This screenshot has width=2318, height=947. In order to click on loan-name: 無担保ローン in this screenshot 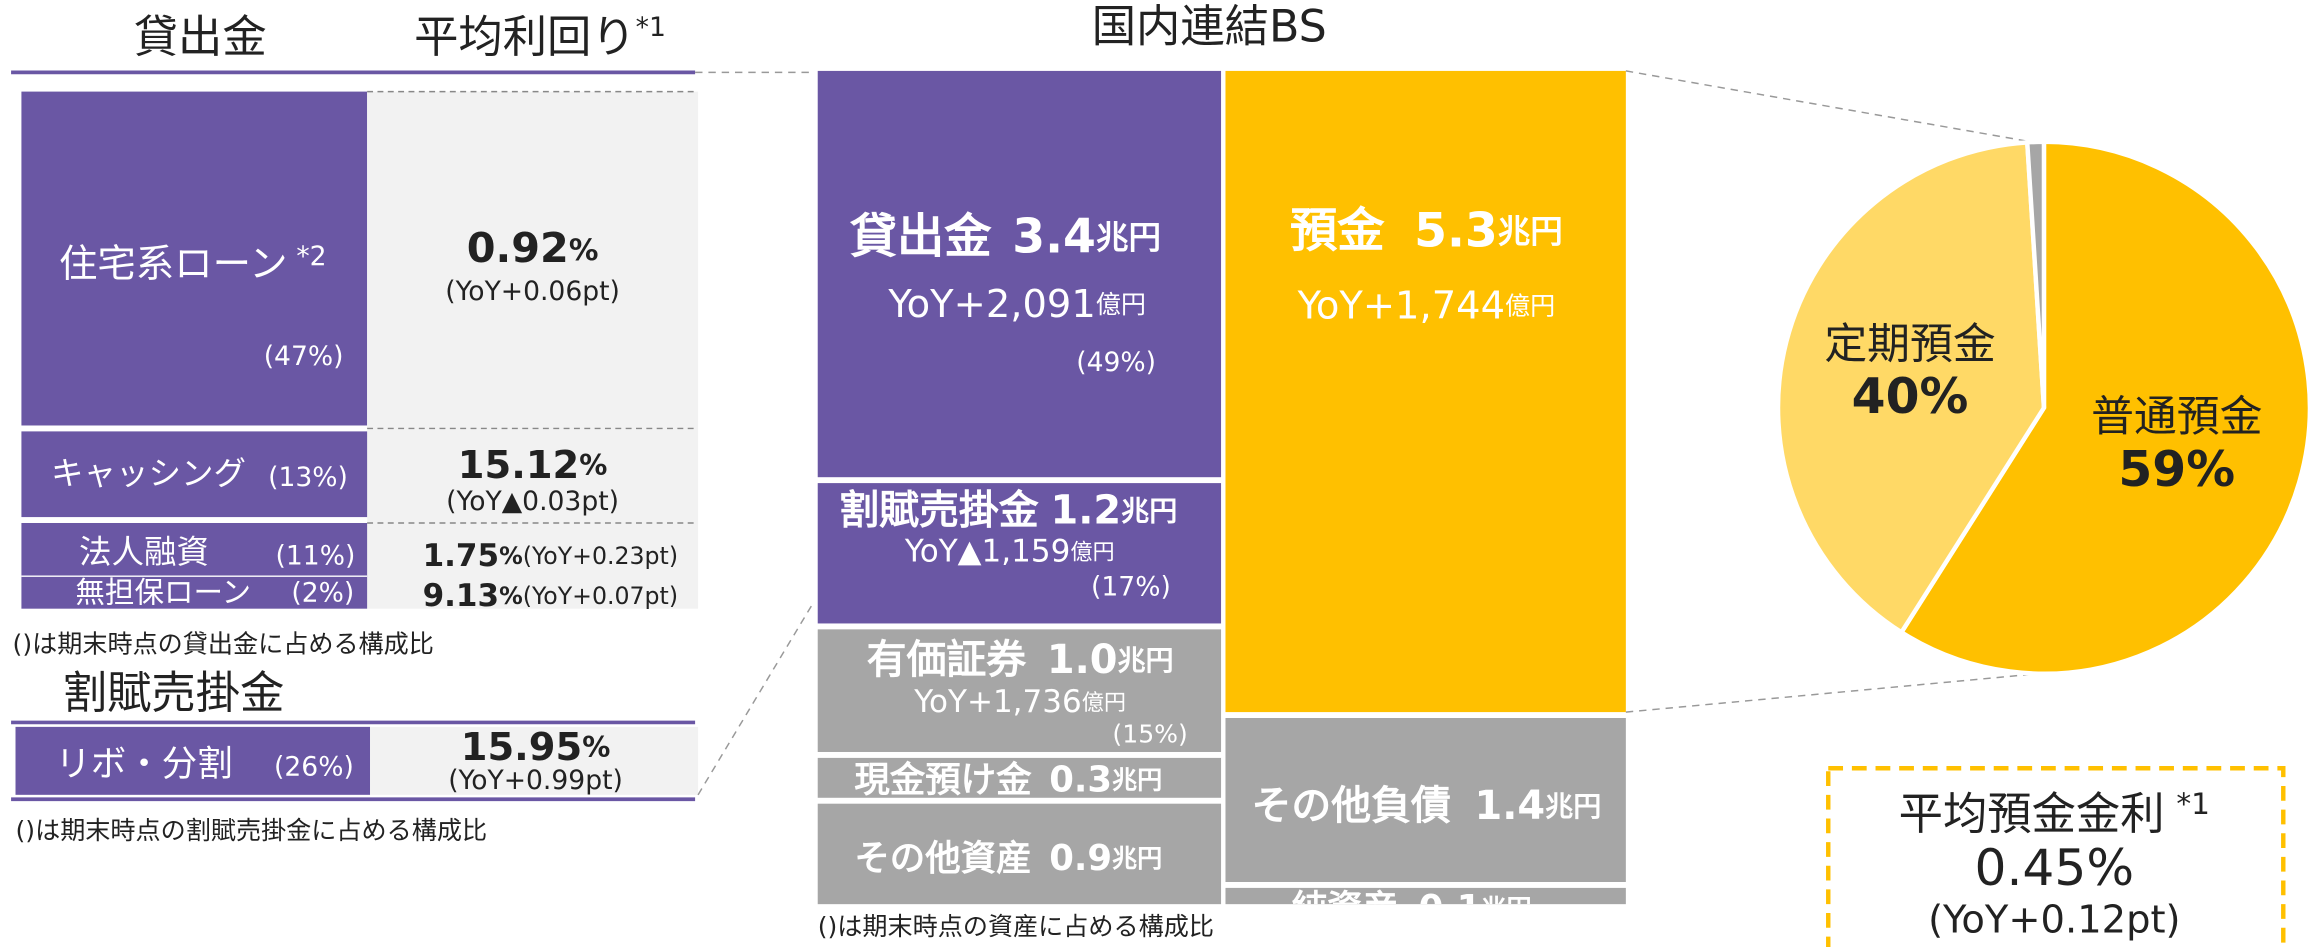, I will do `click(163, 592)`.